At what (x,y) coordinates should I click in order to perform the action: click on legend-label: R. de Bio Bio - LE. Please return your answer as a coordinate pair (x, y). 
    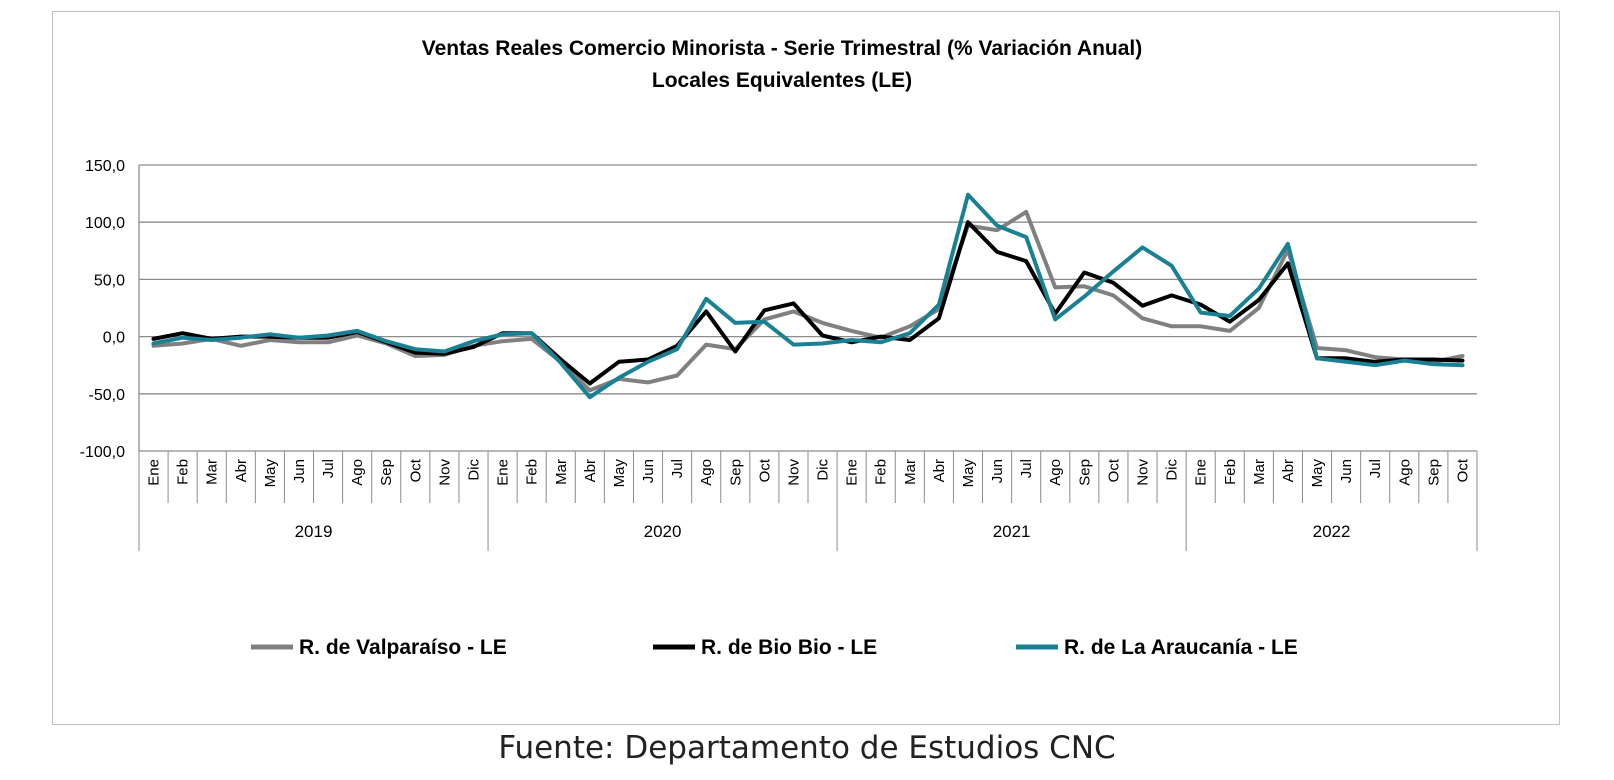
    Looking at the image, I should click on (789, 647).